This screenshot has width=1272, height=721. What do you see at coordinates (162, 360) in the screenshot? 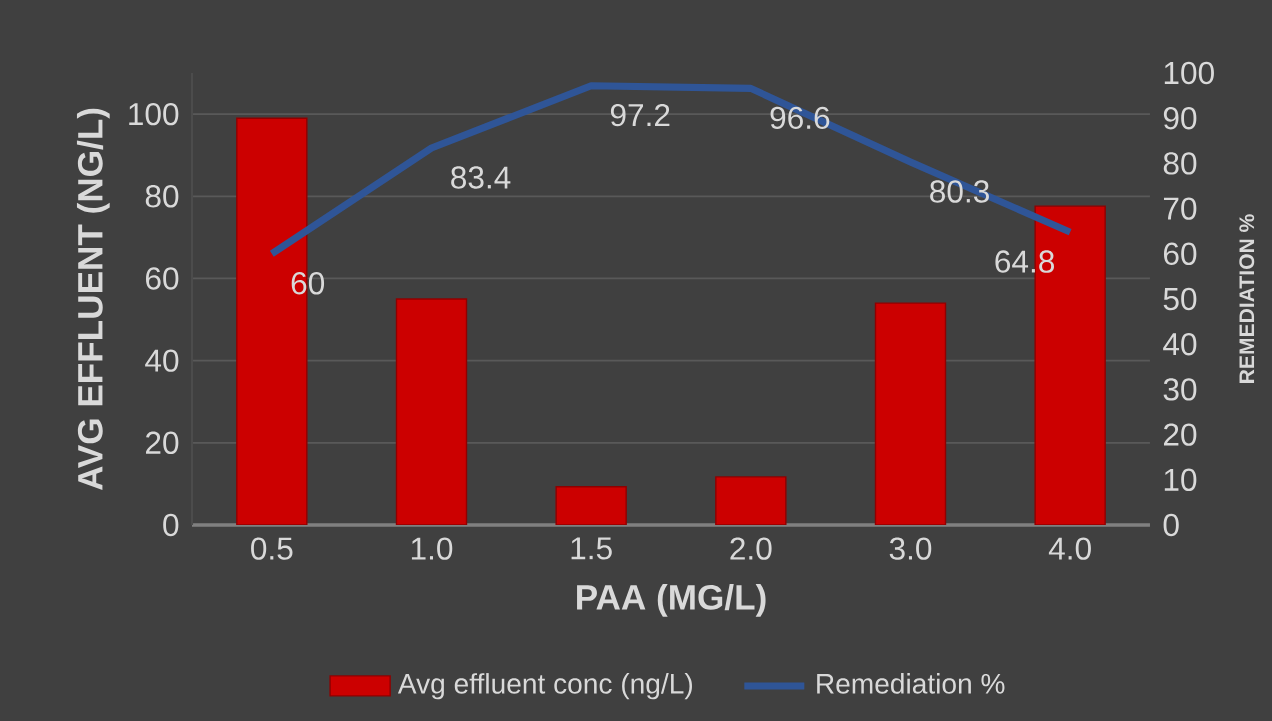
I see `y-tick-label: 40` at bounding box center [162, 360].